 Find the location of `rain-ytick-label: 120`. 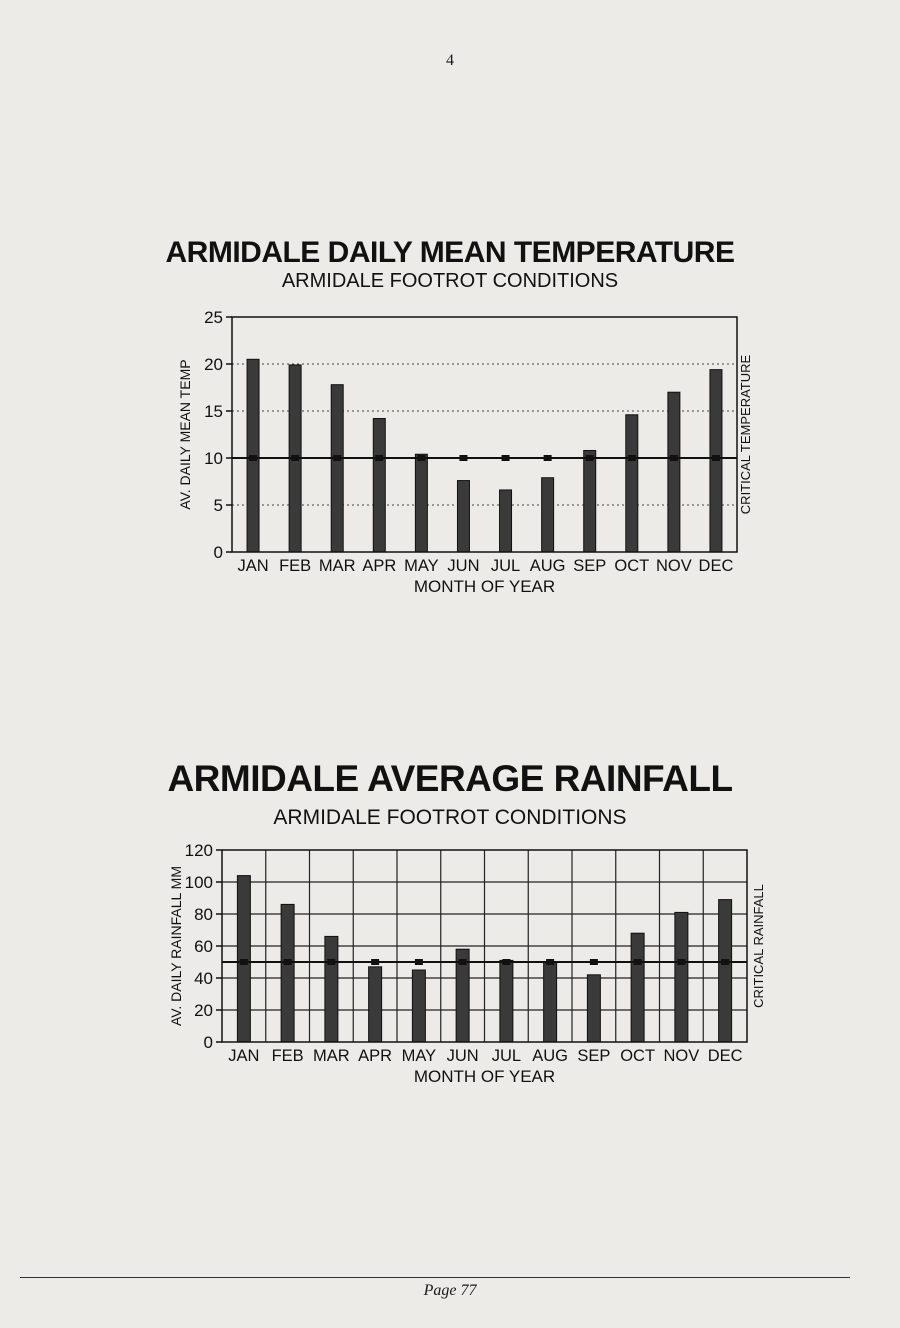

rain-ytick-label: 120 is located at coordinates (199, 850).